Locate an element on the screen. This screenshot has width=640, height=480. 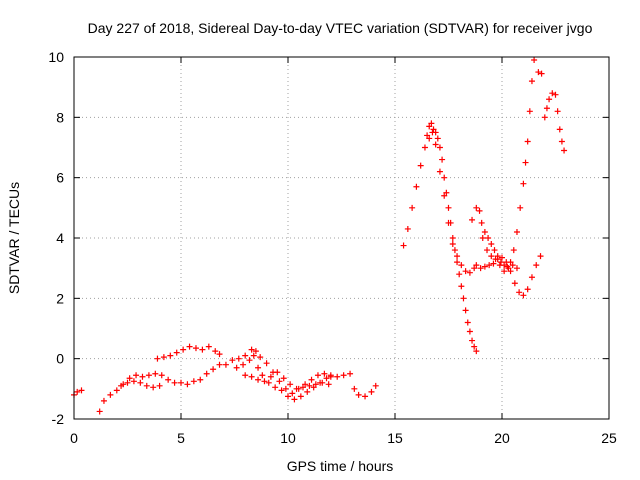
y-tick-label: 0 is located at coordinates (60, 359).